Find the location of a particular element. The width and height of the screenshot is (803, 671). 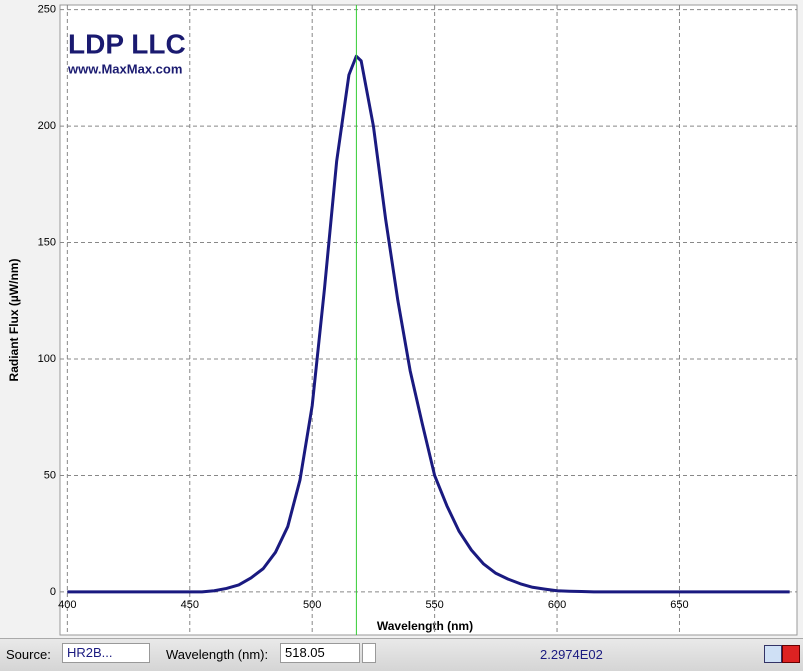

x-axis-label: Wavelength (nm) is located at coordinates (425, 626).